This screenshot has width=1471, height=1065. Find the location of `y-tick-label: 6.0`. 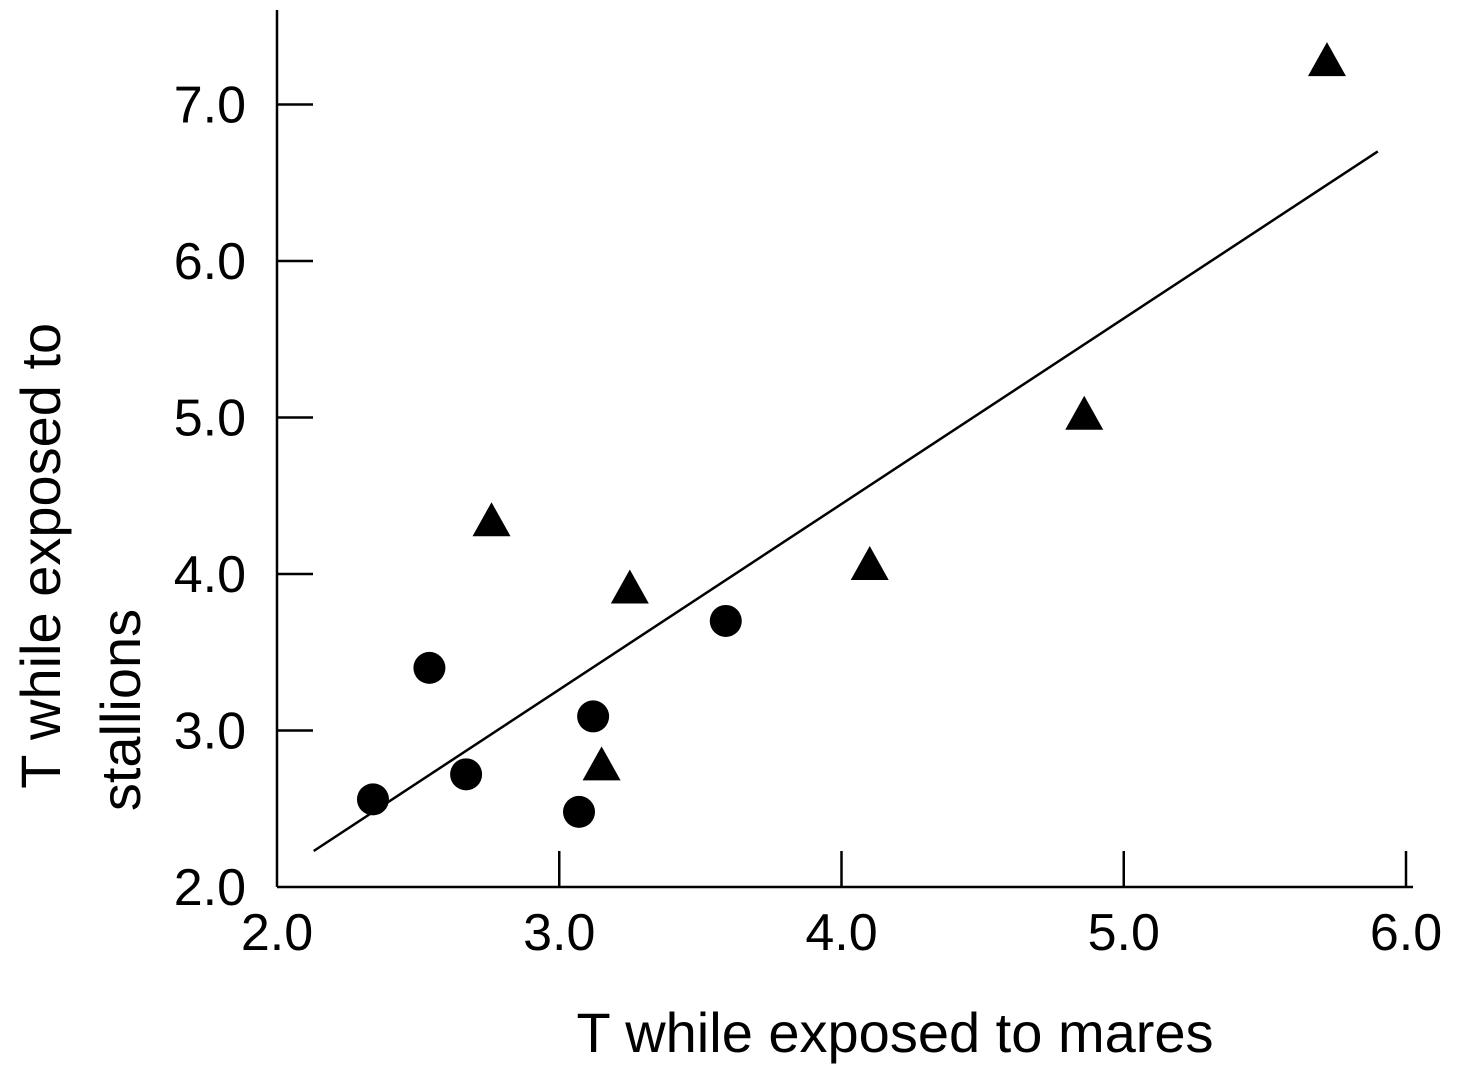

y-tick-label: 6.0 is located at coordinates (210, 262).